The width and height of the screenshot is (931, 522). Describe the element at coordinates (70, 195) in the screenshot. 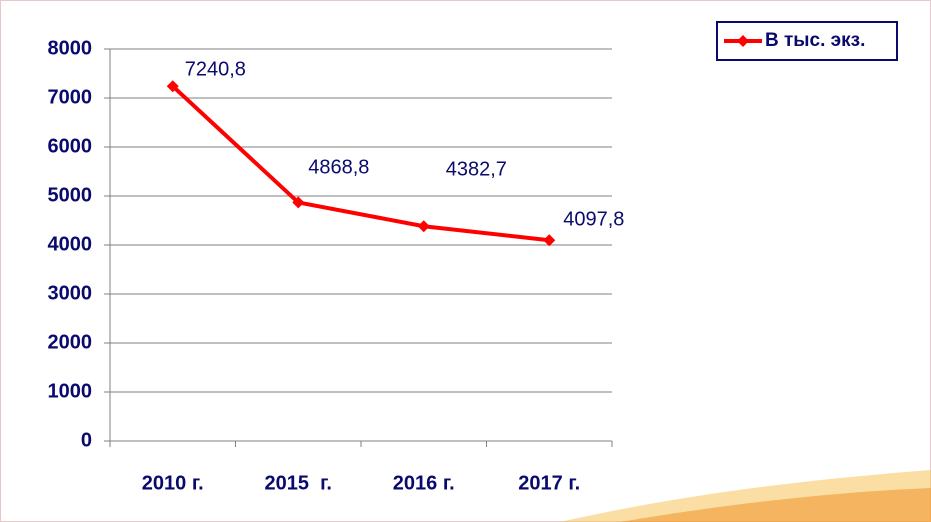

I see `y-tick-label: 5000` at that location.